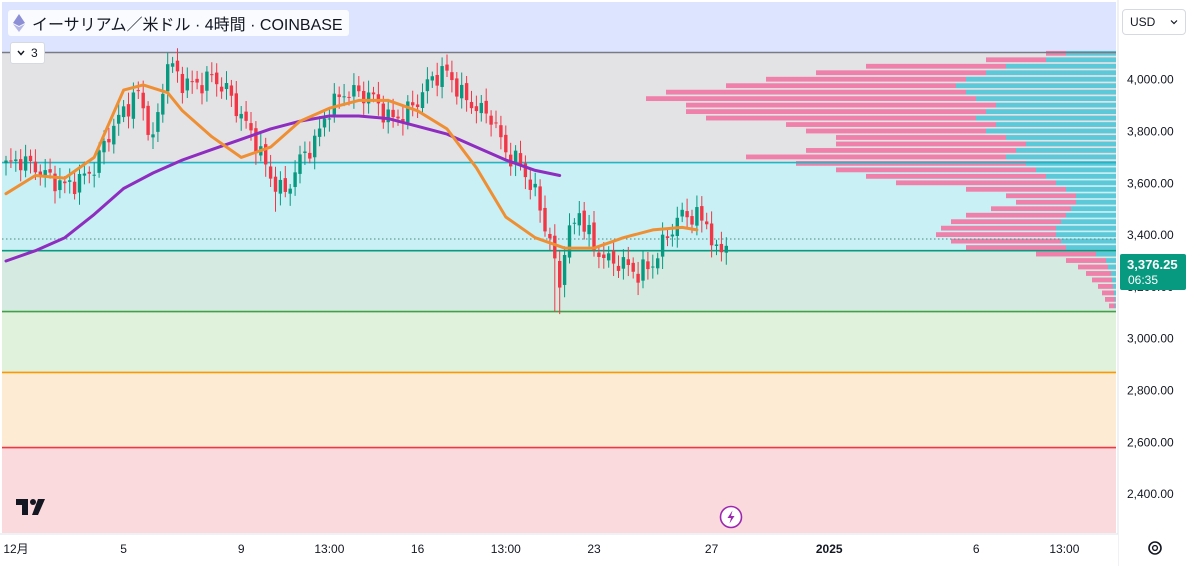 The height and width of the screenshot is (566, 1200). I want to click on time-axis, so click(559, 550).